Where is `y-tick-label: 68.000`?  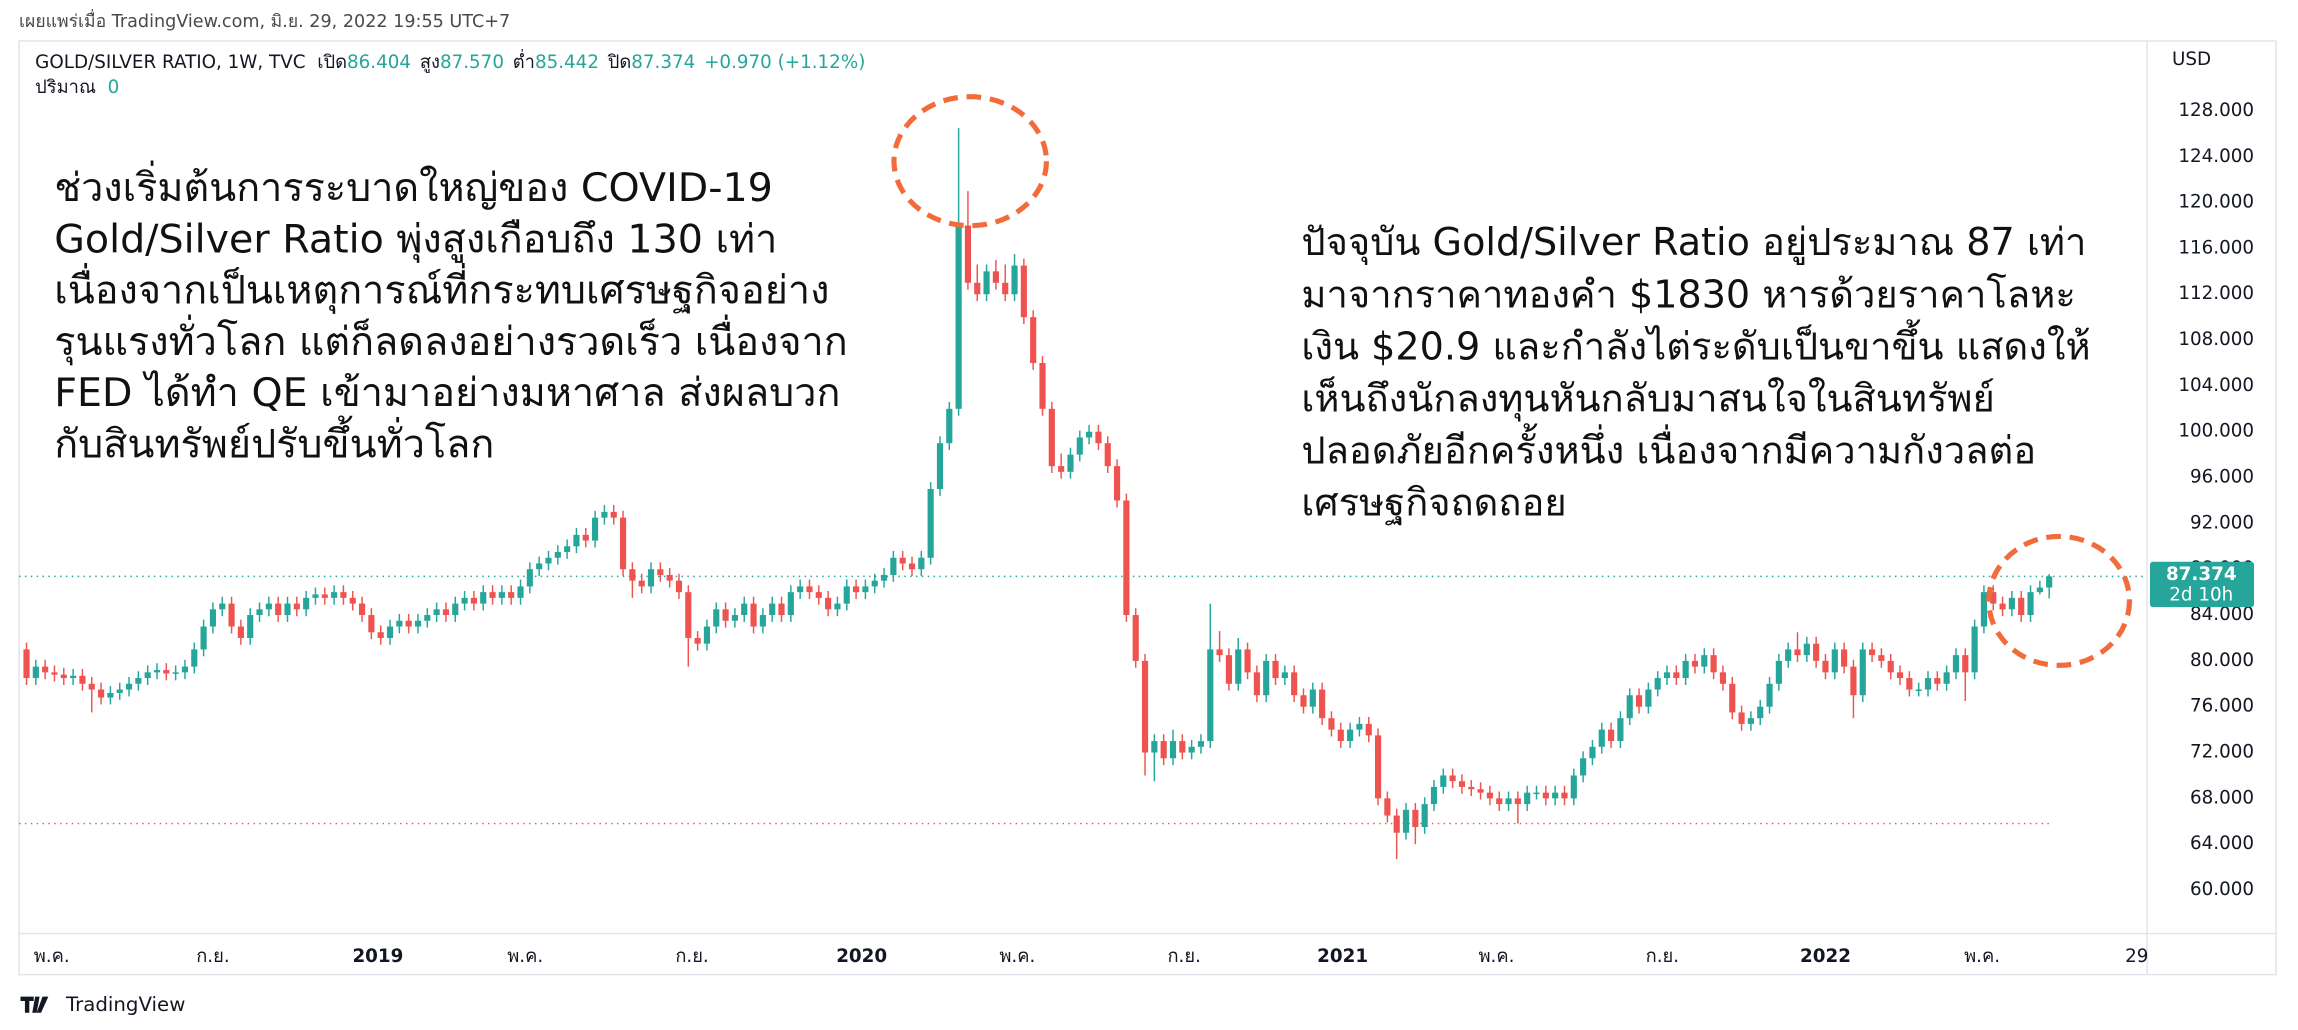 y-tick-label: 68.000 is located at coordinates (2222, 797).